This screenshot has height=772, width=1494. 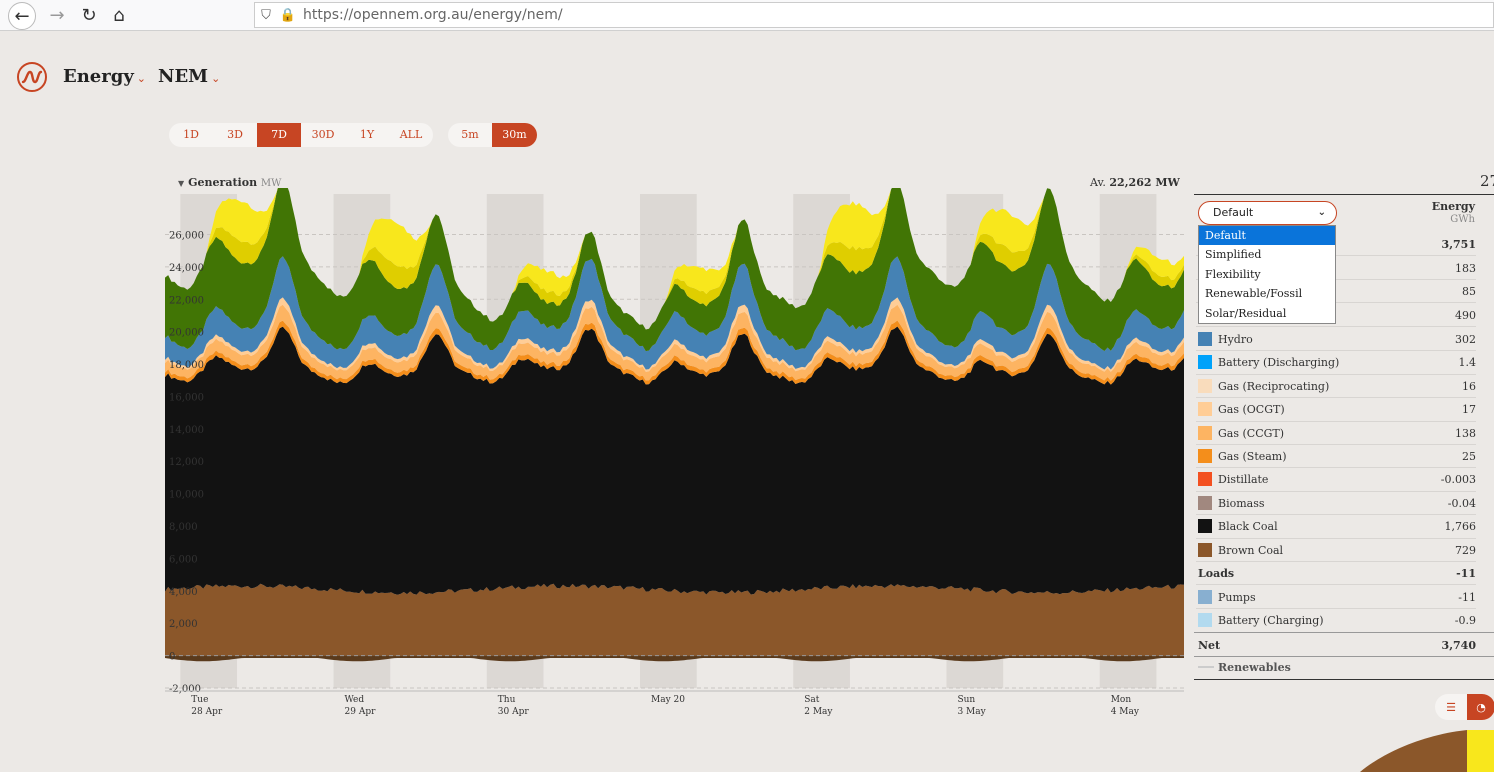 I want to click on load-row: Battery (Charging) -0.9, so click(x=1336, y=621).